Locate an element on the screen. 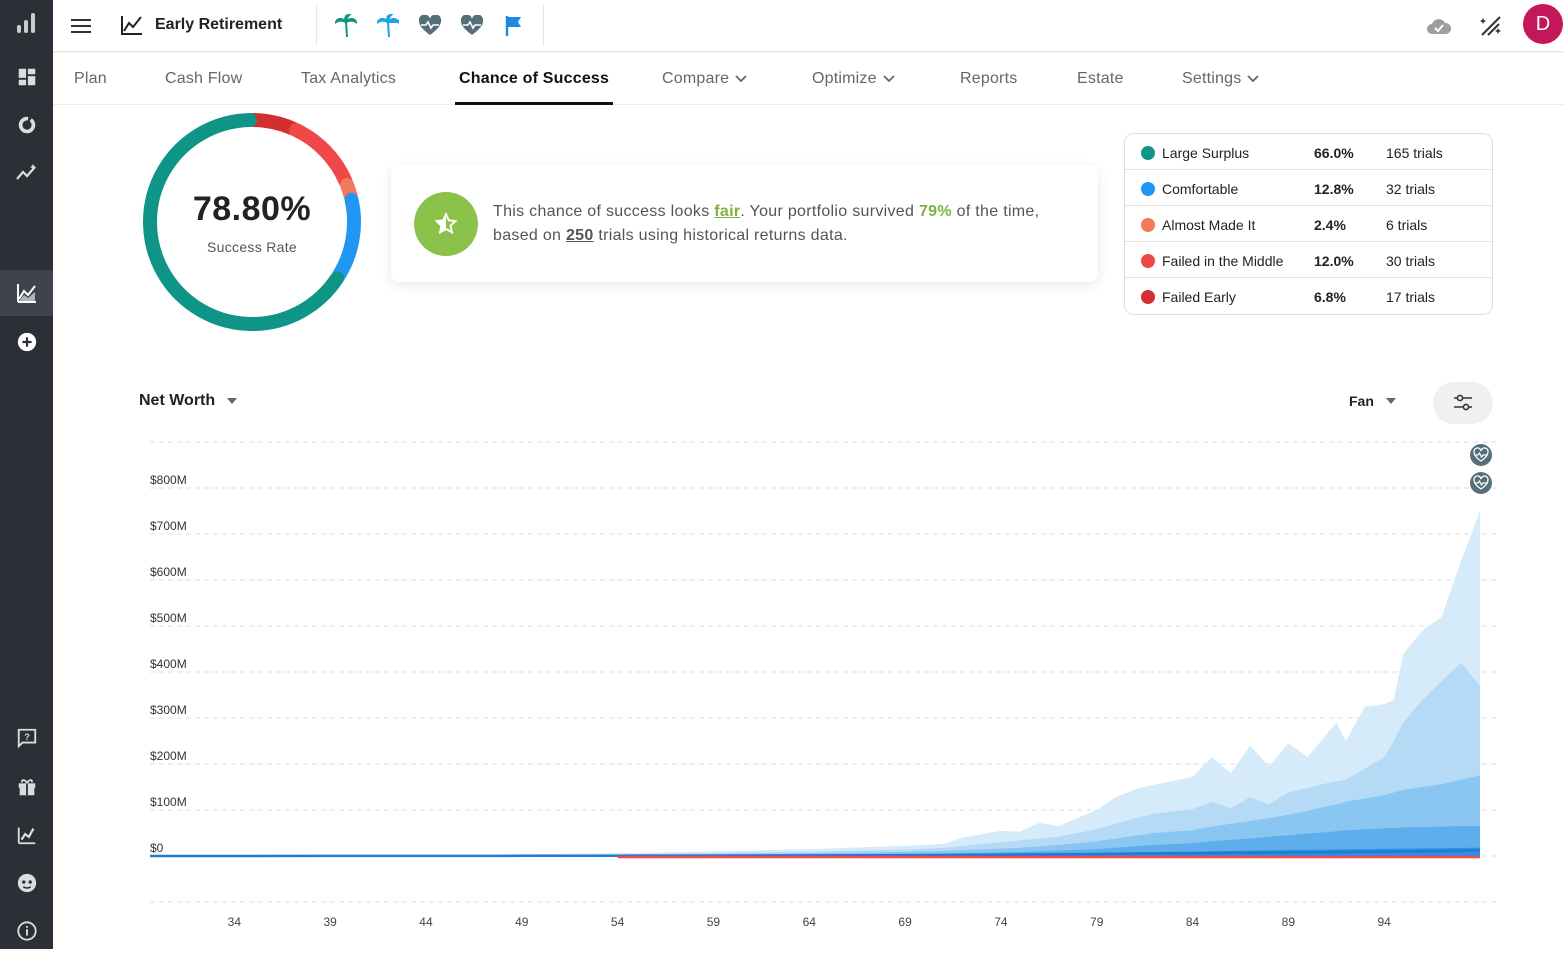 Image resolution: width=1564 pixels, height=954 pixels. legend-row-failed-early: Failed Early 6.8% 17 trials is located at coordinates (1308, 296).